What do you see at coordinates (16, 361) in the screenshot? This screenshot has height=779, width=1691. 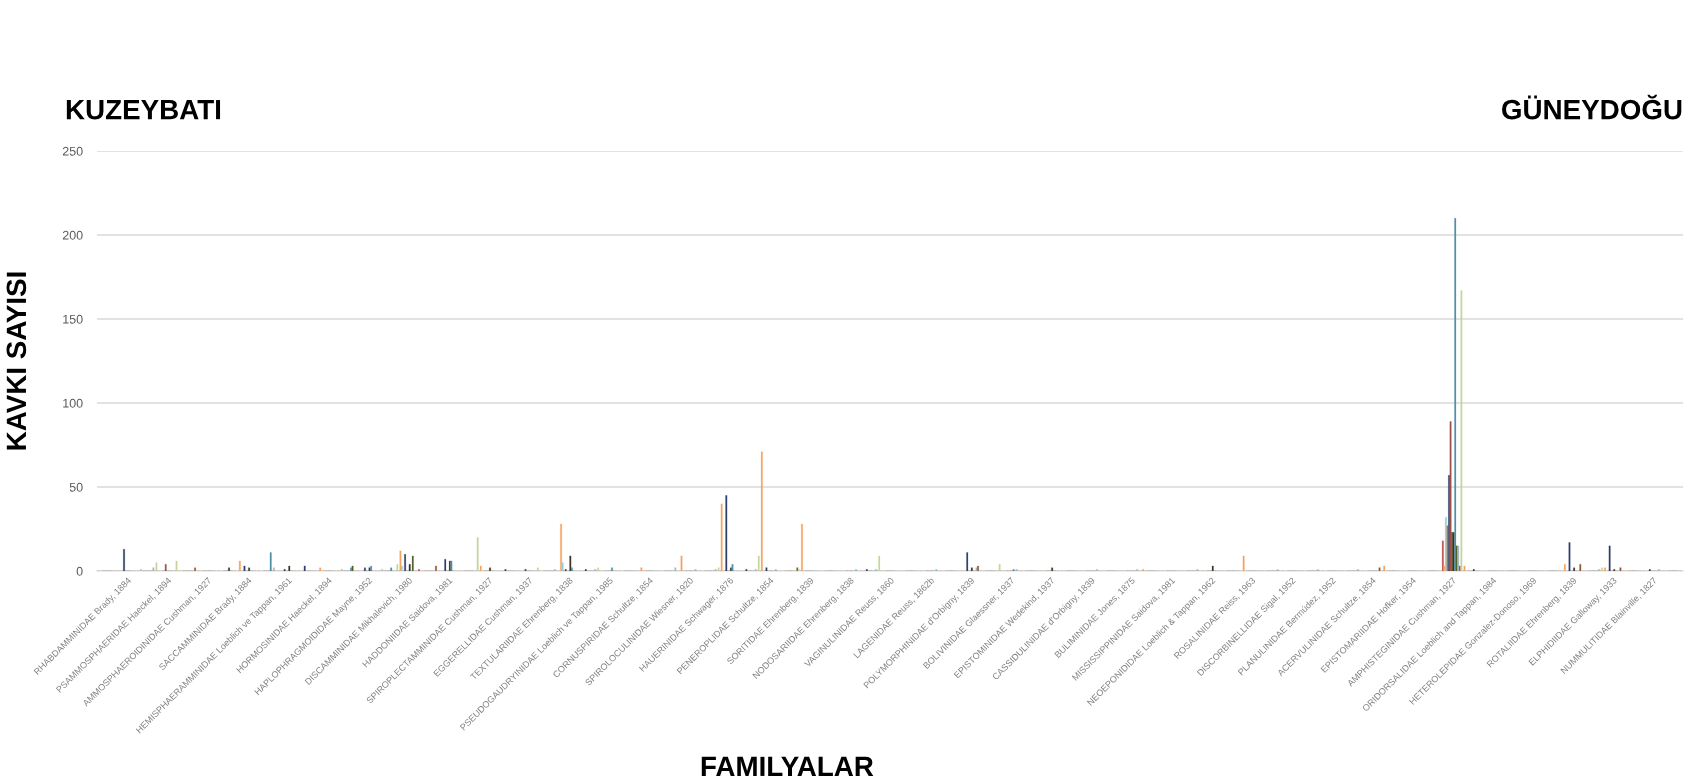 I see `y-axis-title: KAVKI SAYISI` at bounding box center [16, 361].